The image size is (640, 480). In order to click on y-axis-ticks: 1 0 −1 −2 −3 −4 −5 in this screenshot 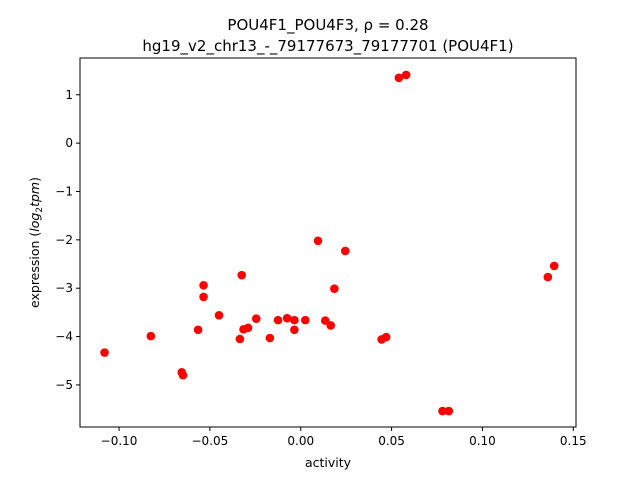, I will do `click(67, 240)`.